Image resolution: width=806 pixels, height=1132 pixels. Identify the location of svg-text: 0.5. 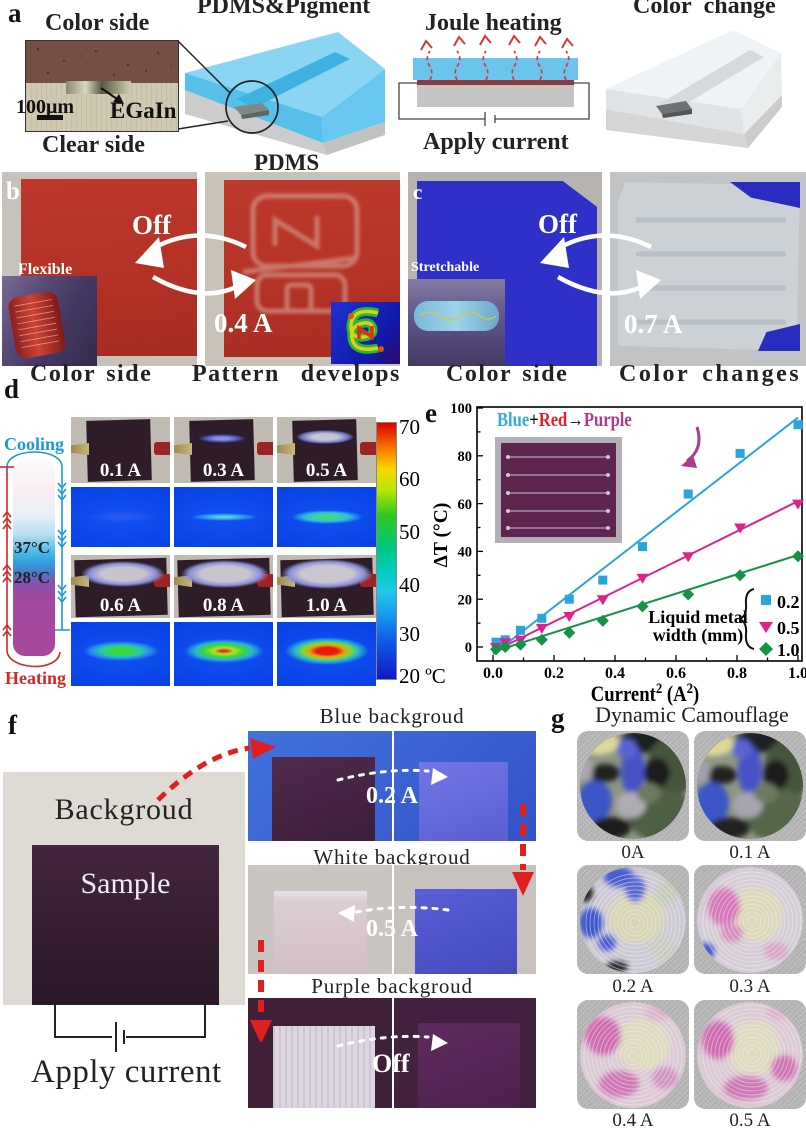
(788, 628).